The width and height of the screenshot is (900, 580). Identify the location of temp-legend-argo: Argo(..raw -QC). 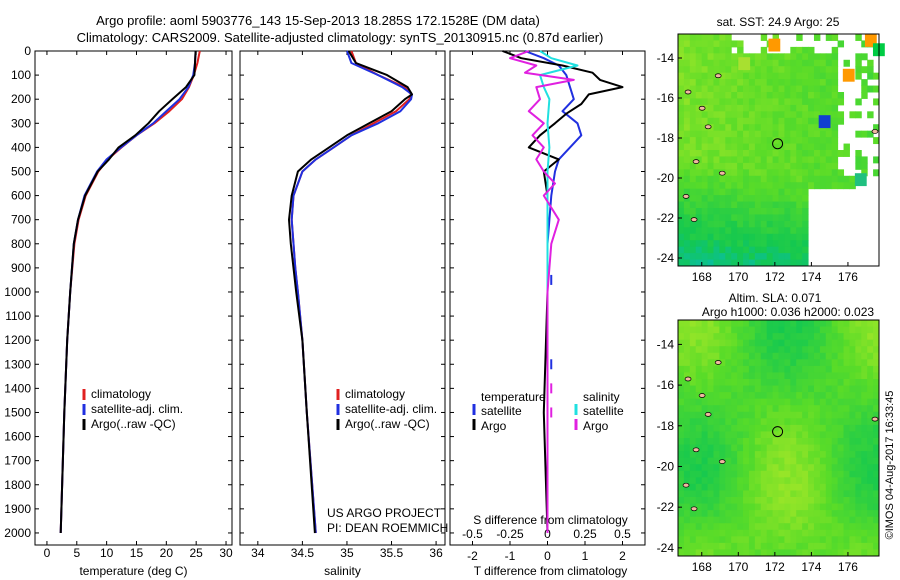
(133, 424).